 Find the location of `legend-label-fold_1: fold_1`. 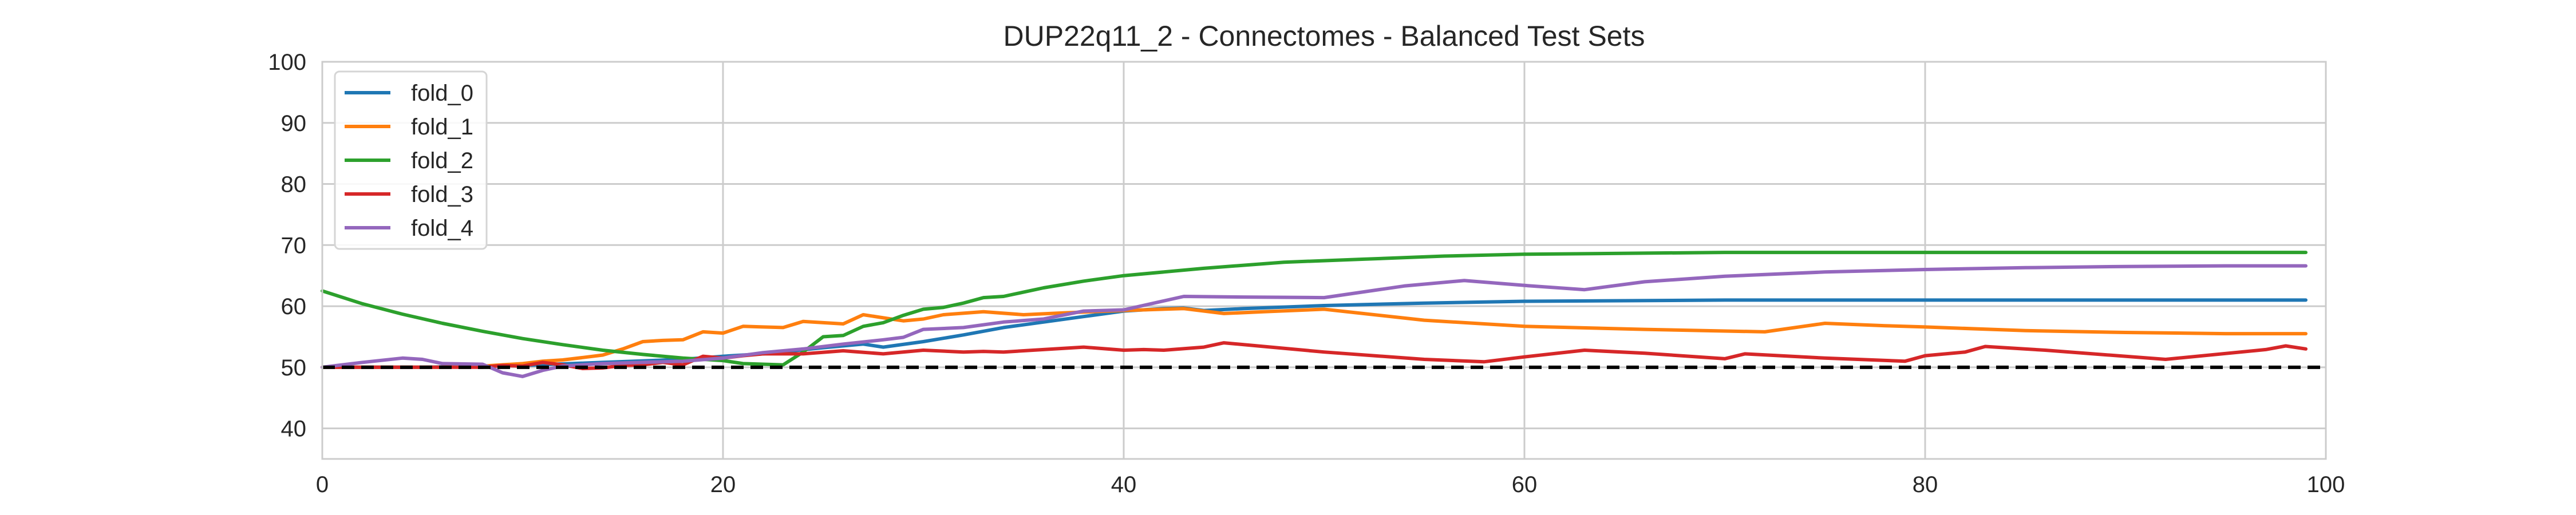

legend-label-fold_1: fold_1 is located at coordinates (442, 127).